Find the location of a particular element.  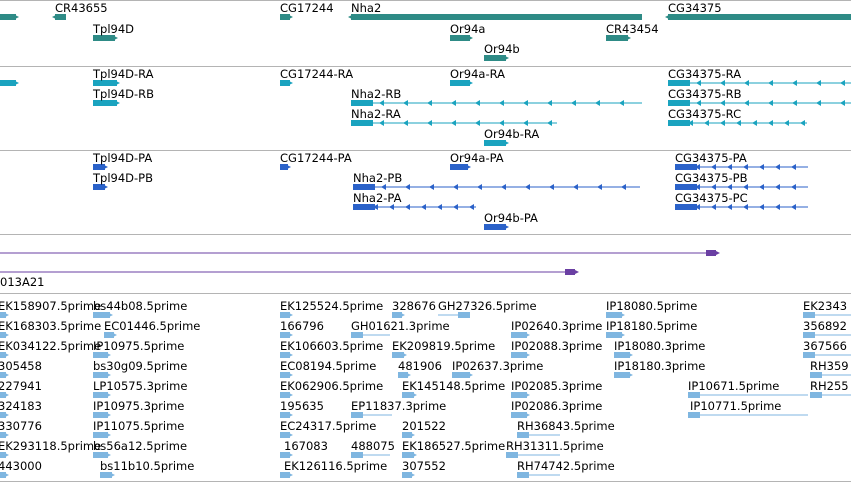

est-label: 227941 is located at coordinates (21, 386).